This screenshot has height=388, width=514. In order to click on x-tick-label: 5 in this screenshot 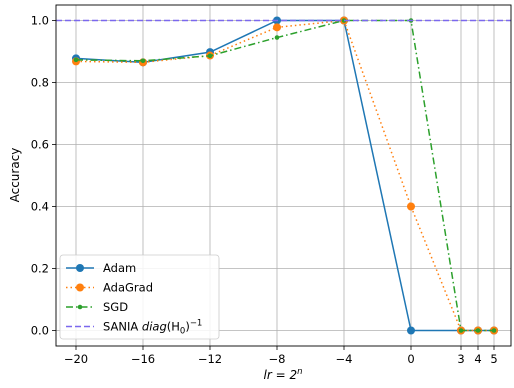, I will do `click(493, 359)`.